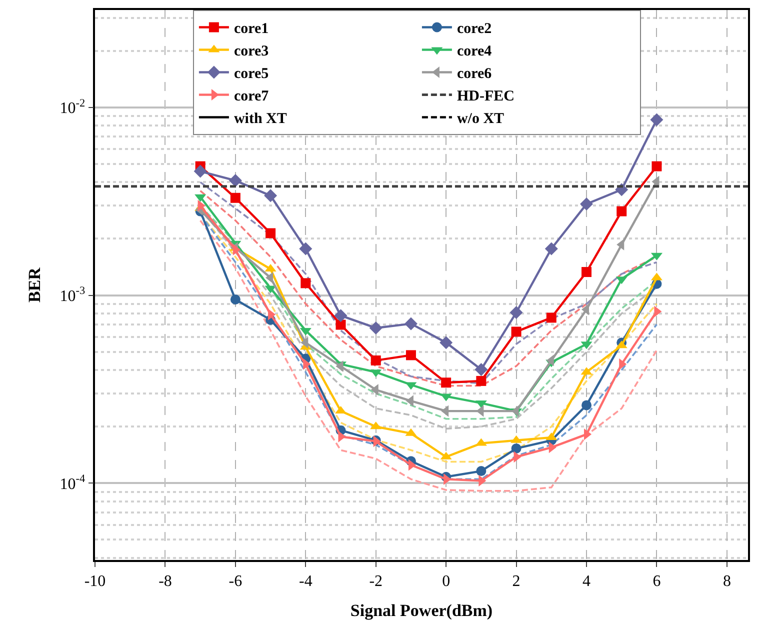 Image resolution: width=758 pixels, height=640 pixels. Describe the element at coordinates (485, 96) in the screenshot. I see `legend-label: HD-FEC` at that location.